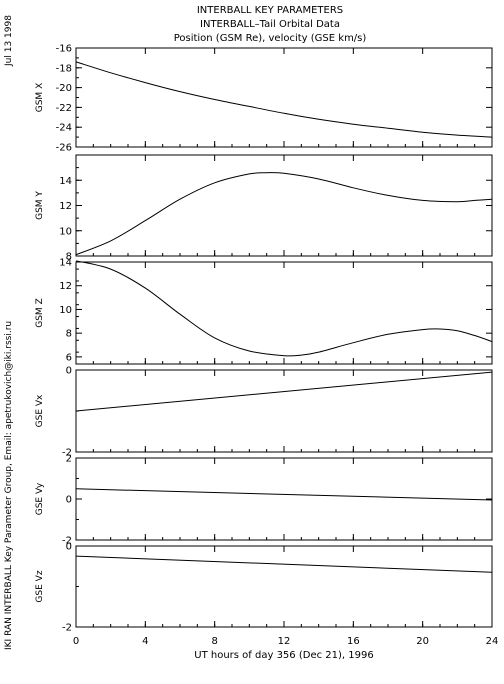  I want to click on series-line-gse-vy, so click(284, 494).